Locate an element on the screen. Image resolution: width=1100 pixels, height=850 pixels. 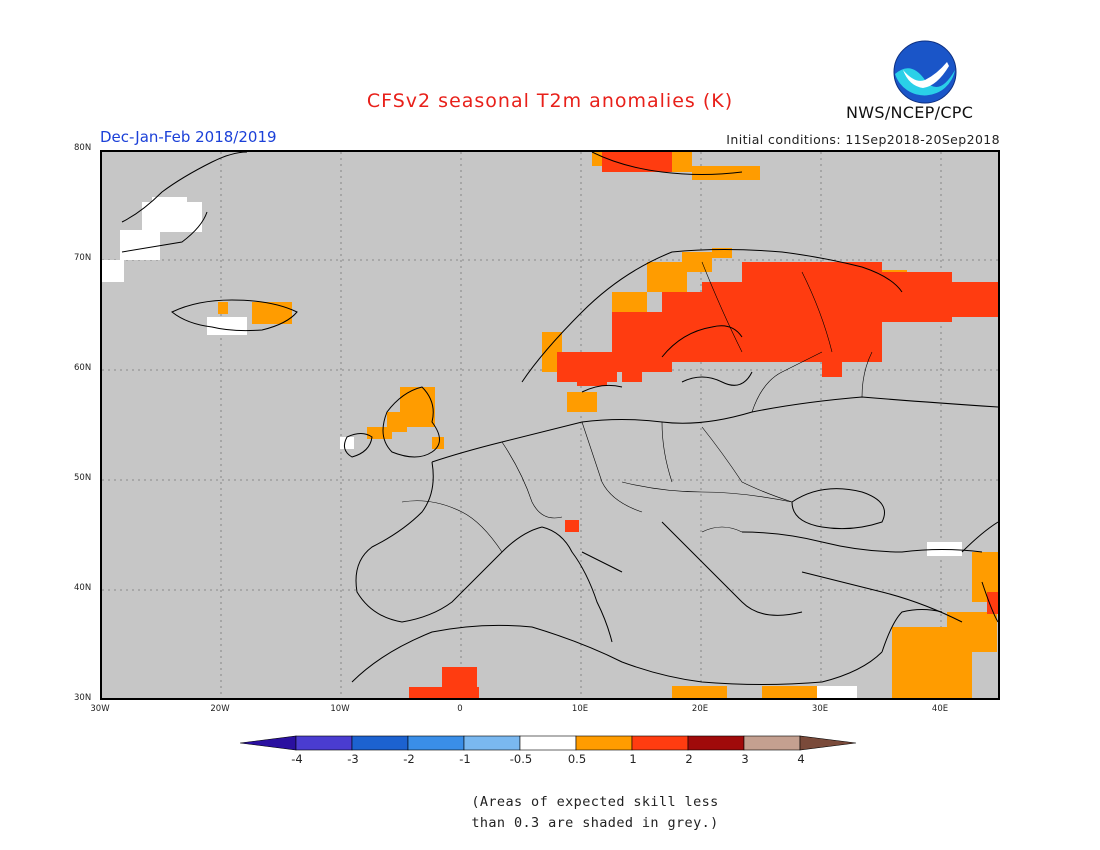
colorbar-label-4: 4 is located at coordinates (801, 759).